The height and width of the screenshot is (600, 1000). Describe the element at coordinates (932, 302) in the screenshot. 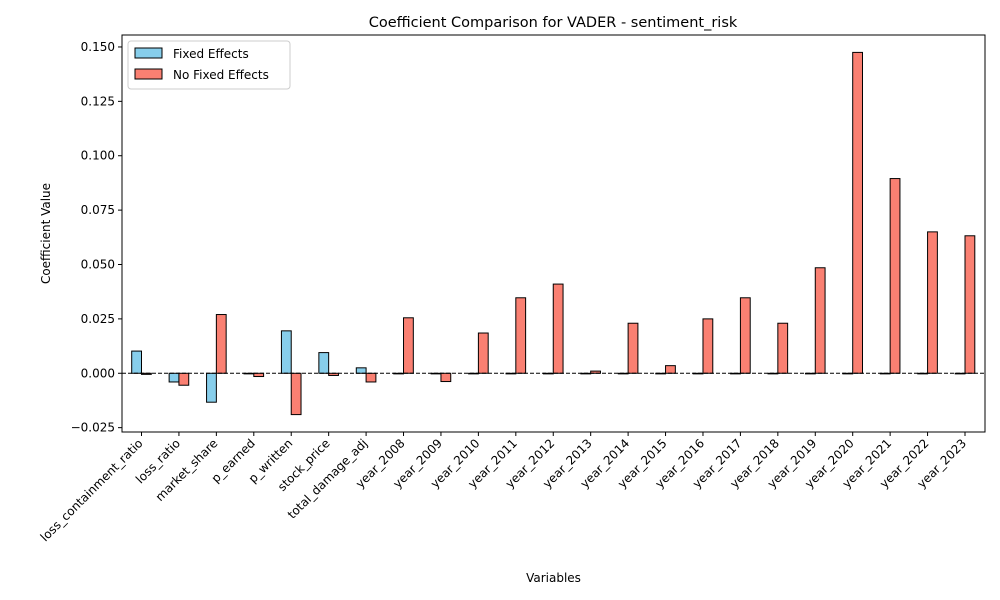

I see `bar-no-fixed-effects-year_2022` at that location.